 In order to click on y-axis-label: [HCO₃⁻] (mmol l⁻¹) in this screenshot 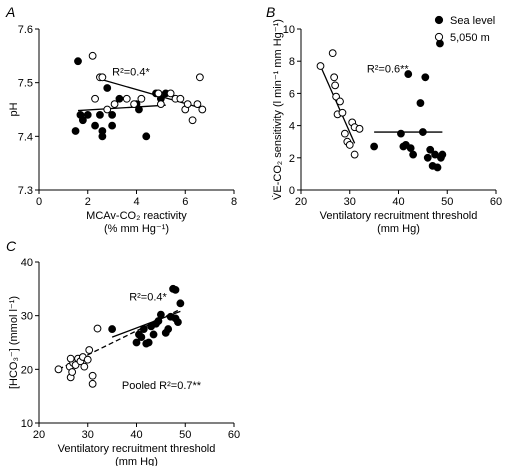, I will do `click(14, 342)`.